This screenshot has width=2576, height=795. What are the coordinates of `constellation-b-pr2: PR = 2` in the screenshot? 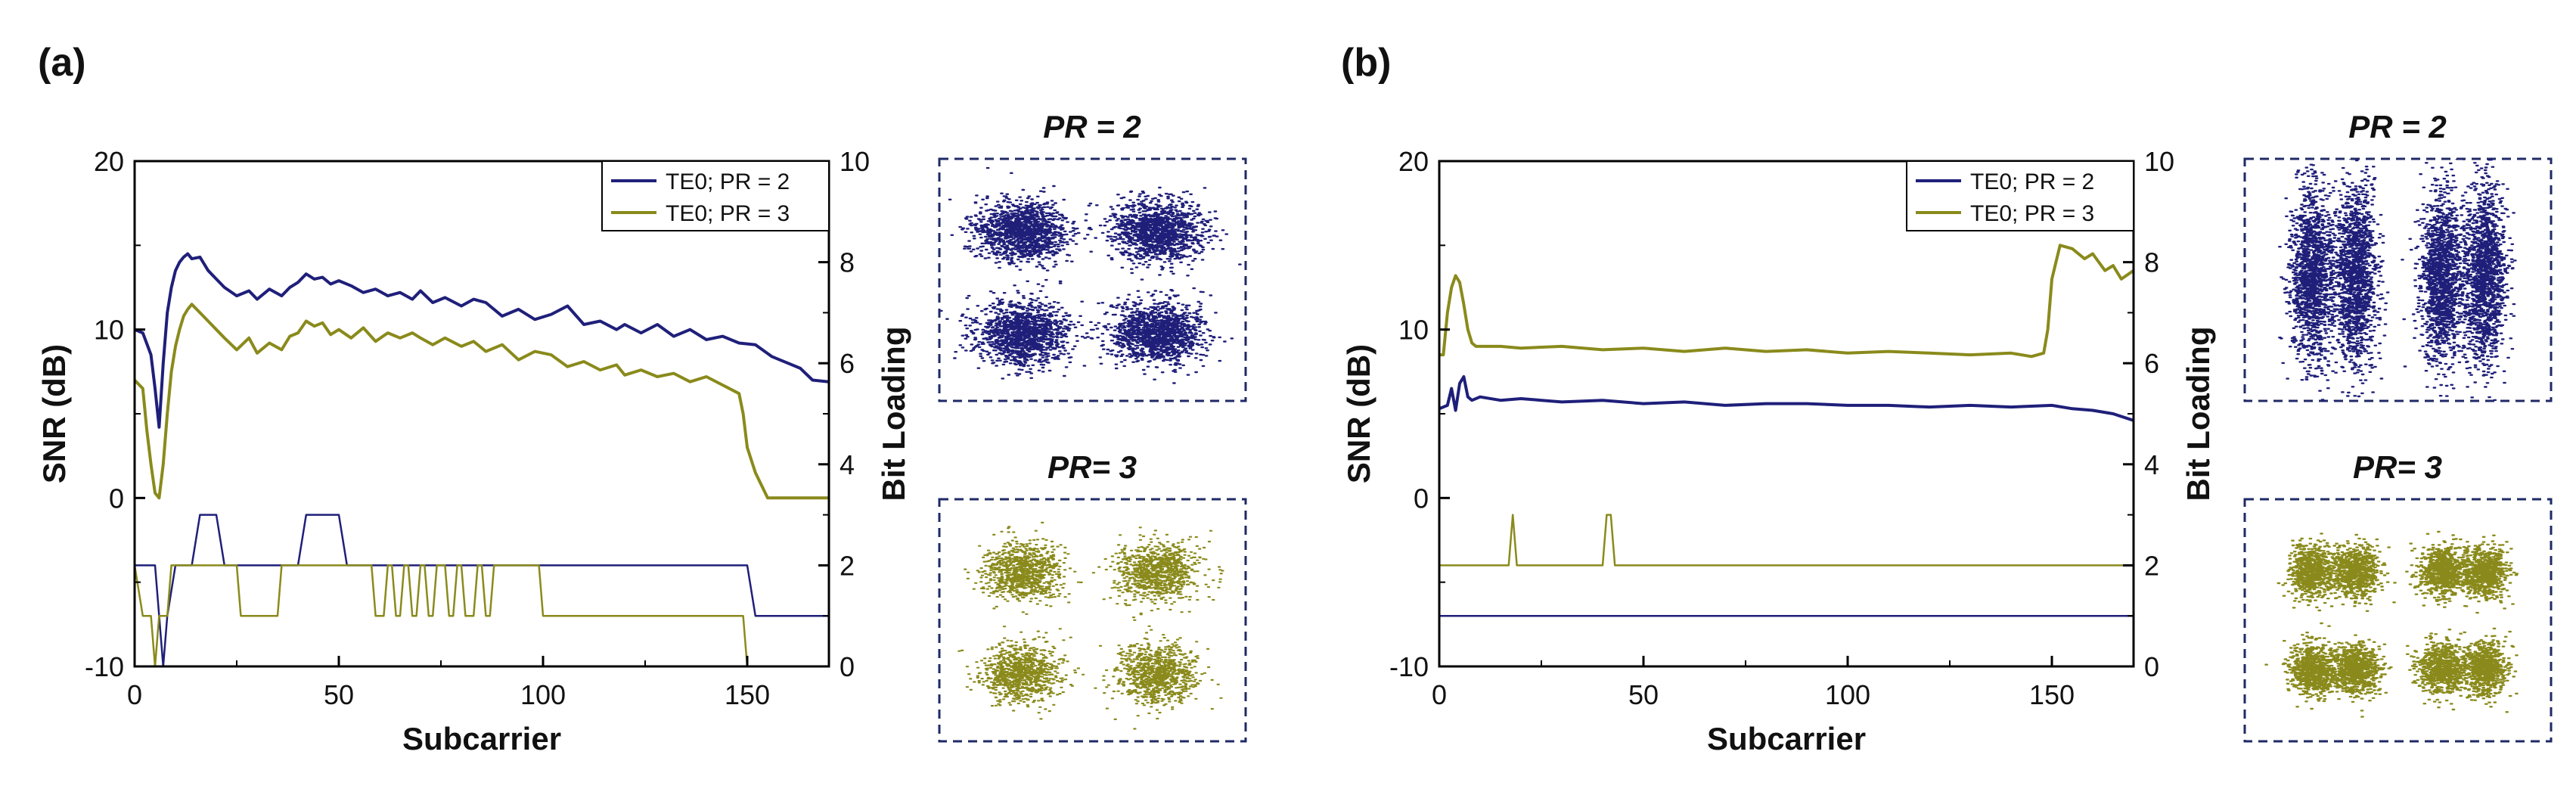 It's located at (2398, 255).